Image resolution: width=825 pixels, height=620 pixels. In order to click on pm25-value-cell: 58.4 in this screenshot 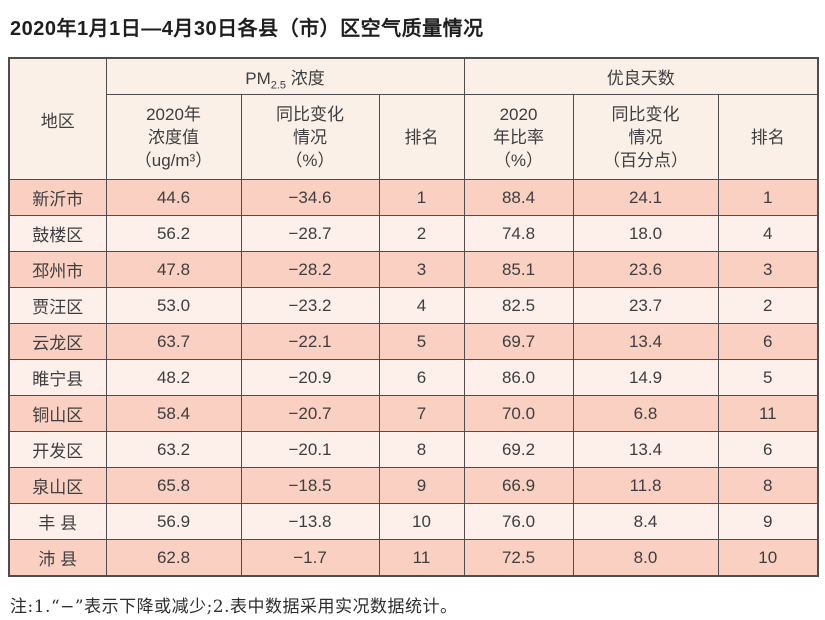, I will do `click(173, 413)`.